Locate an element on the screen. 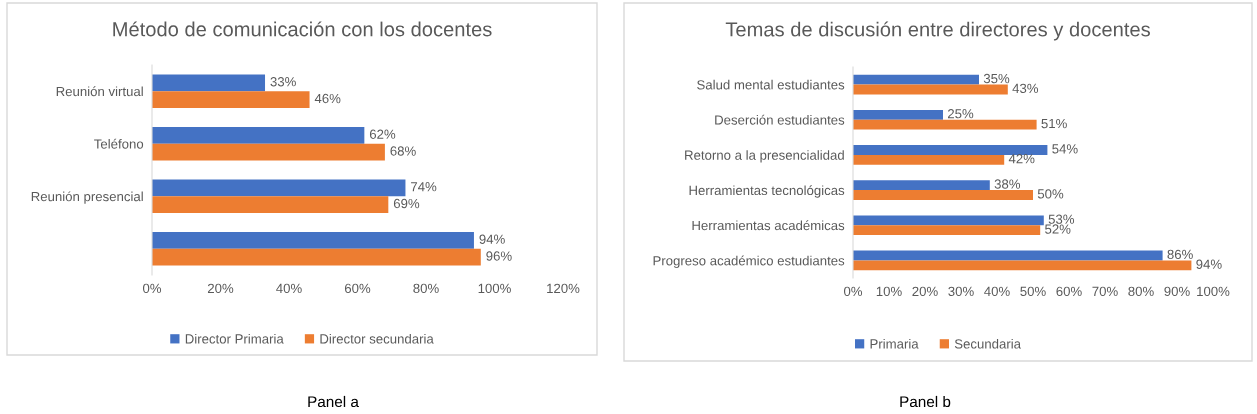  x-tick-label: 120% is located at coordinates (563, 288).